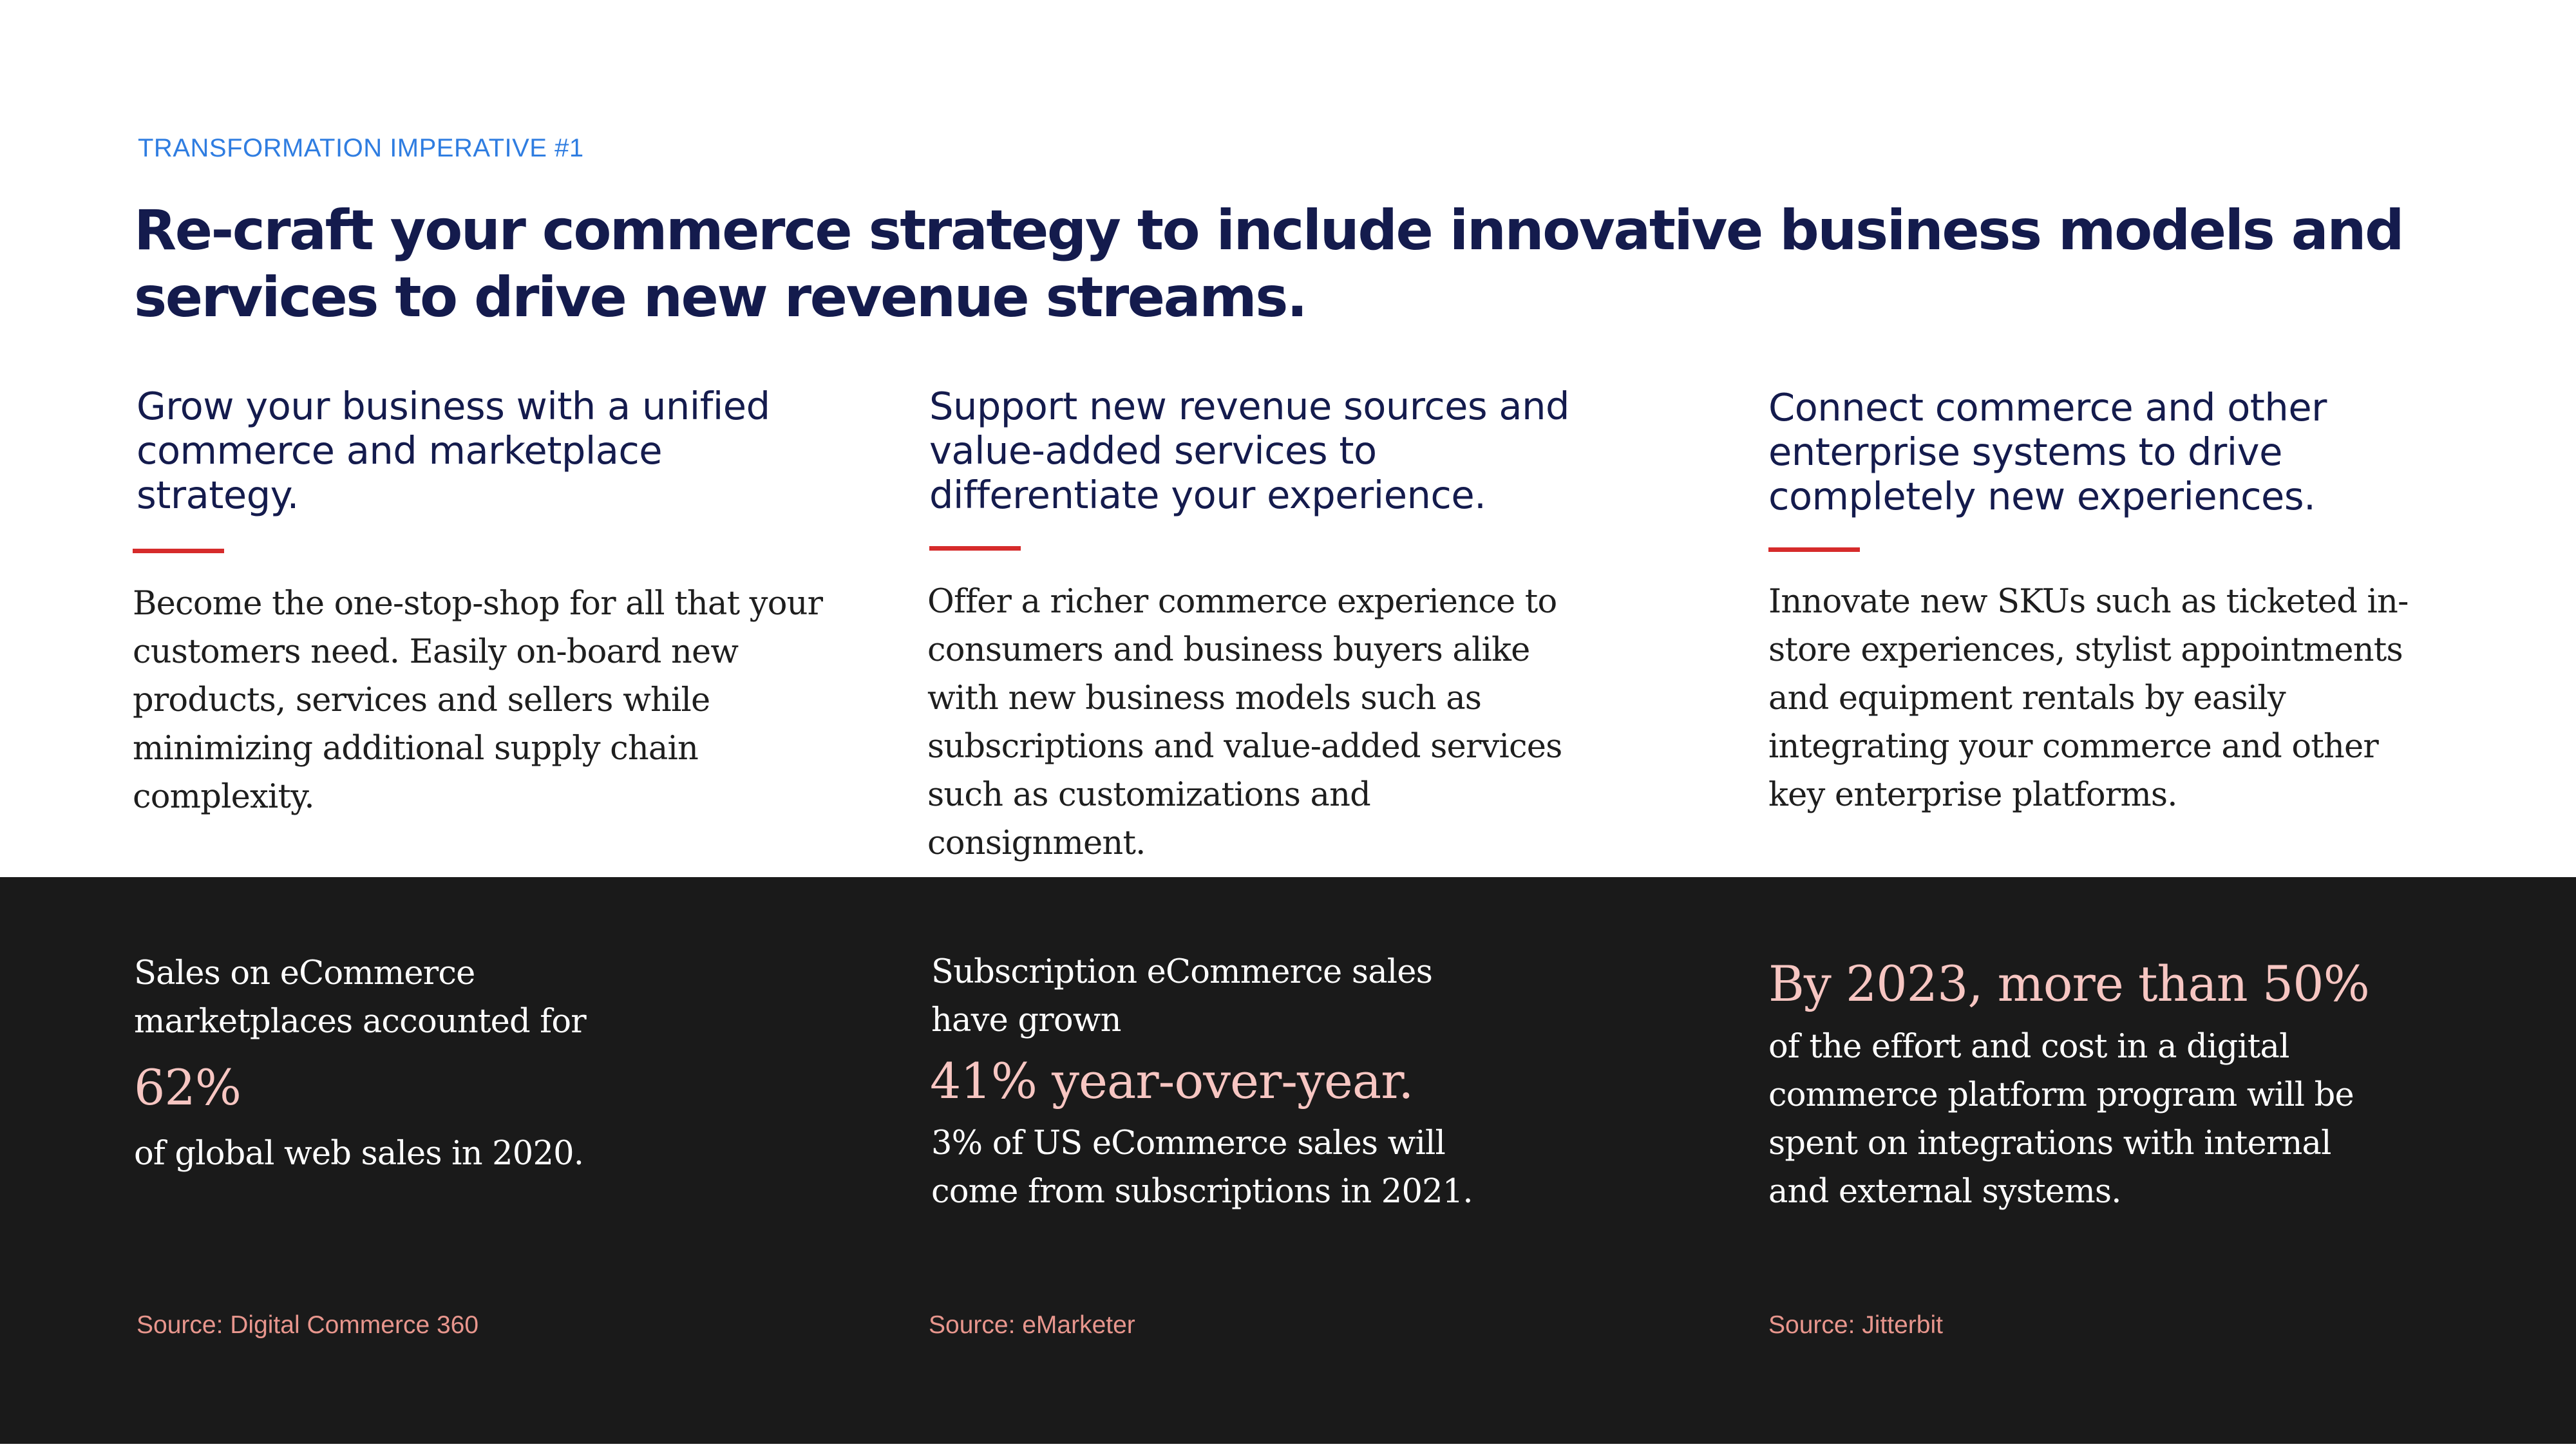  Describe the element at coordinates (1172, 1081) in the screenshot. I see `stat-2-highlight: 41% year-over-year.` at that location.